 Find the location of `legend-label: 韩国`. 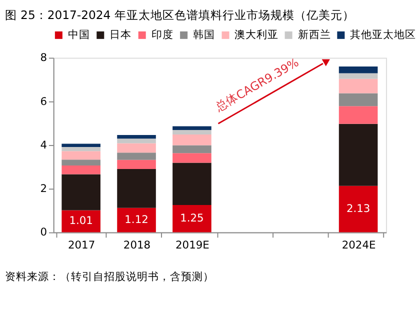

legend-label: 韩国 is located at coordinates (204, 35).